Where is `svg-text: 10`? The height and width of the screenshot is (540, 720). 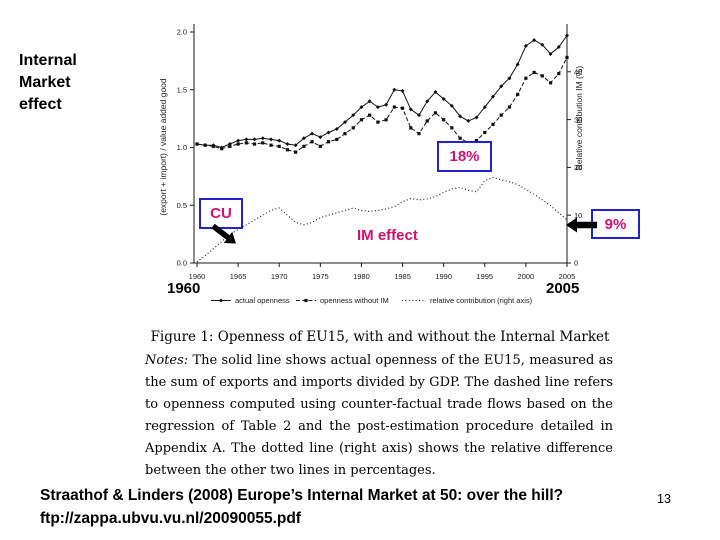 svg-text: 10 is located at coordinates (578, 215).